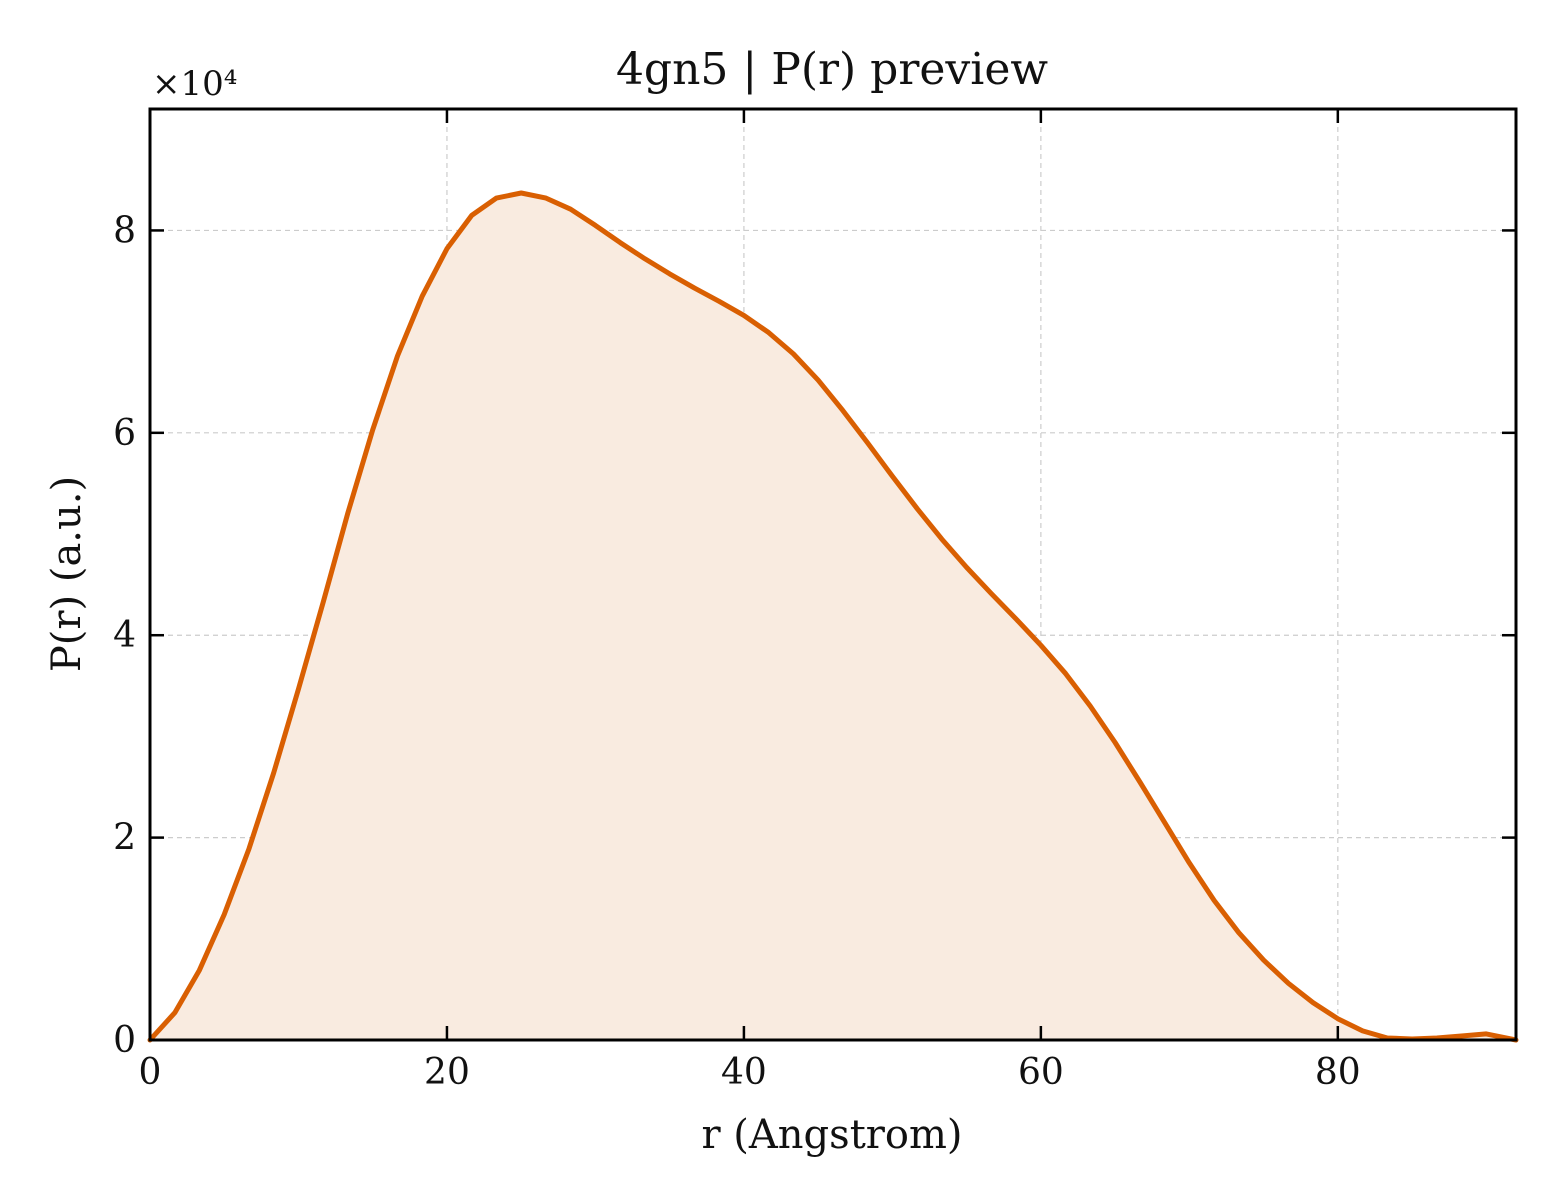 The image size is (1560, 1200). What do you see at coordinates (150, 1072) in the screenshot?
I see `x-tick-label: 0` at bounding box center [150, 1072].